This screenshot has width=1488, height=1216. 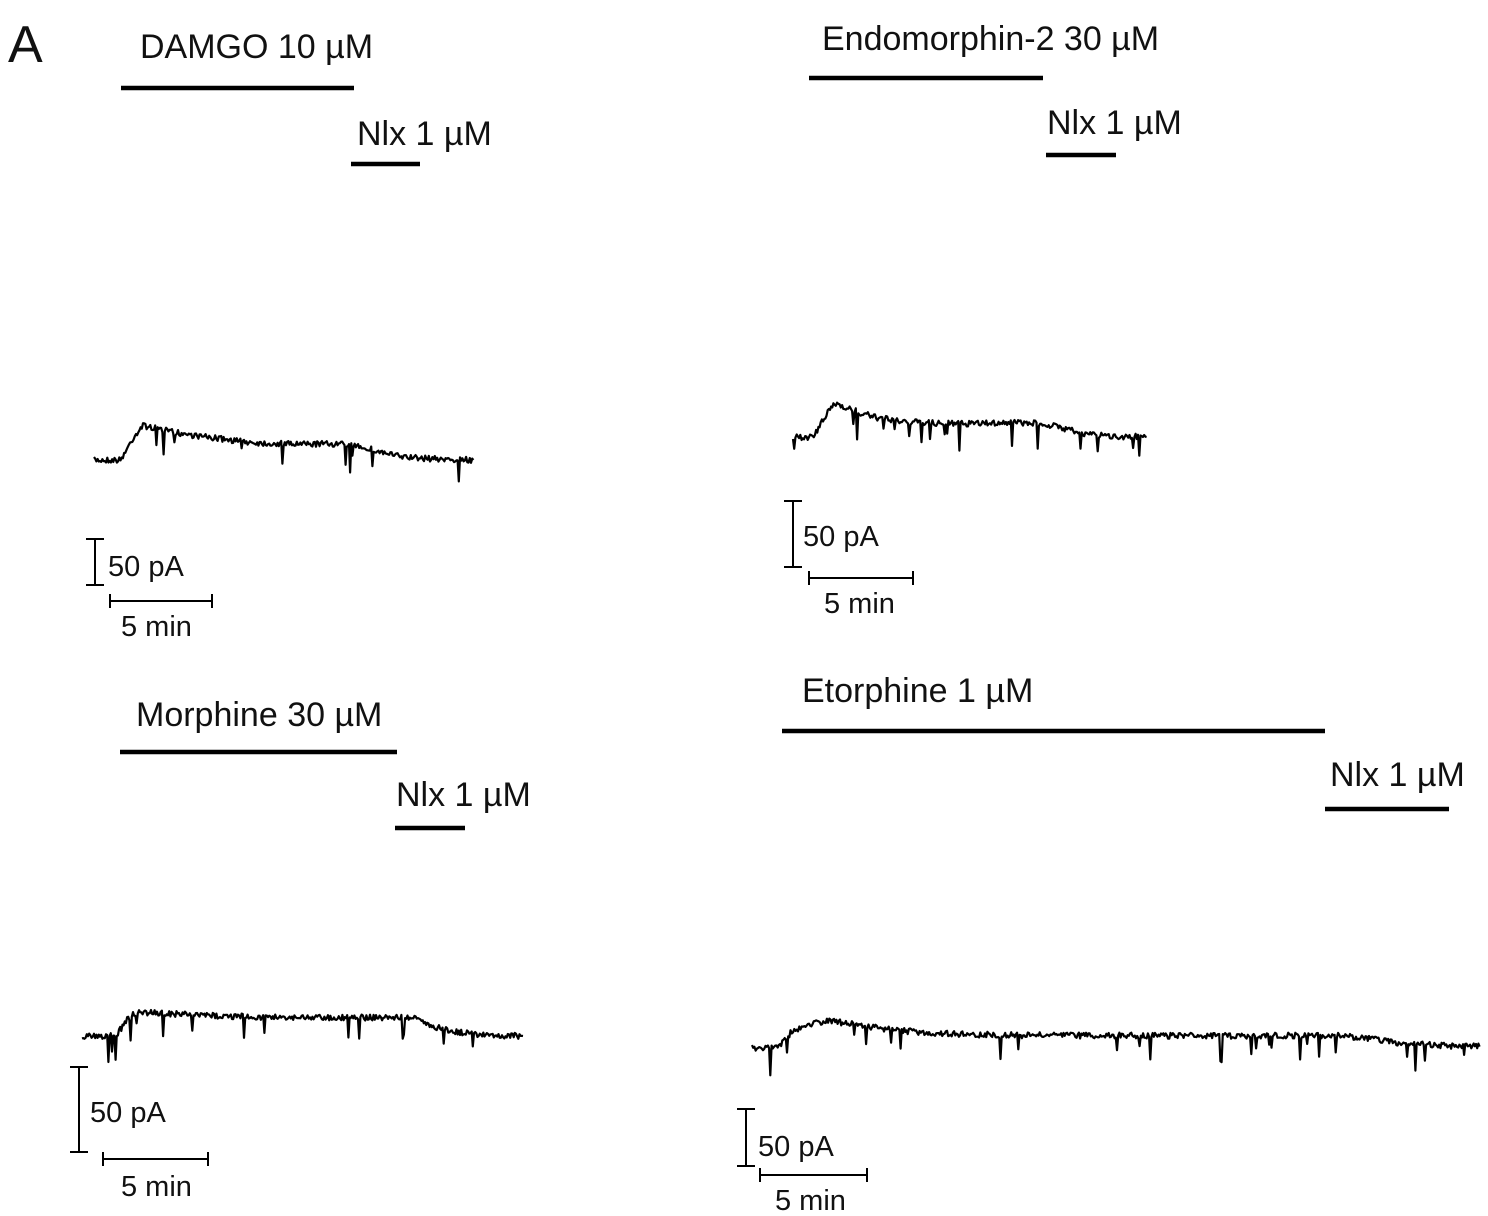 I want to click on trace-panel-morphine: Morphine 30 µM Nlx 1 µM 50 pA 5 min, so click(x=300, y=949).